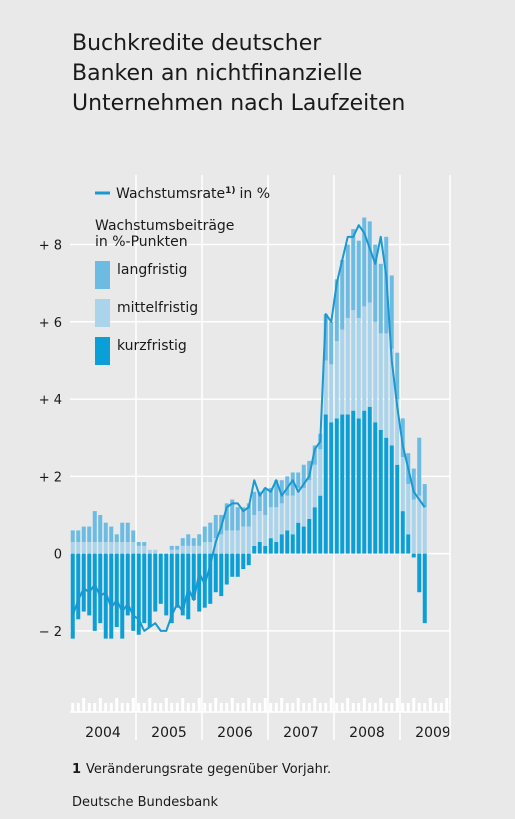 This screenshot has height=819, width=515. What do you see at coordinates (433, 733) in the screenshot?
I see `x-tick-label: 2009` at bounding box center [433, 733].